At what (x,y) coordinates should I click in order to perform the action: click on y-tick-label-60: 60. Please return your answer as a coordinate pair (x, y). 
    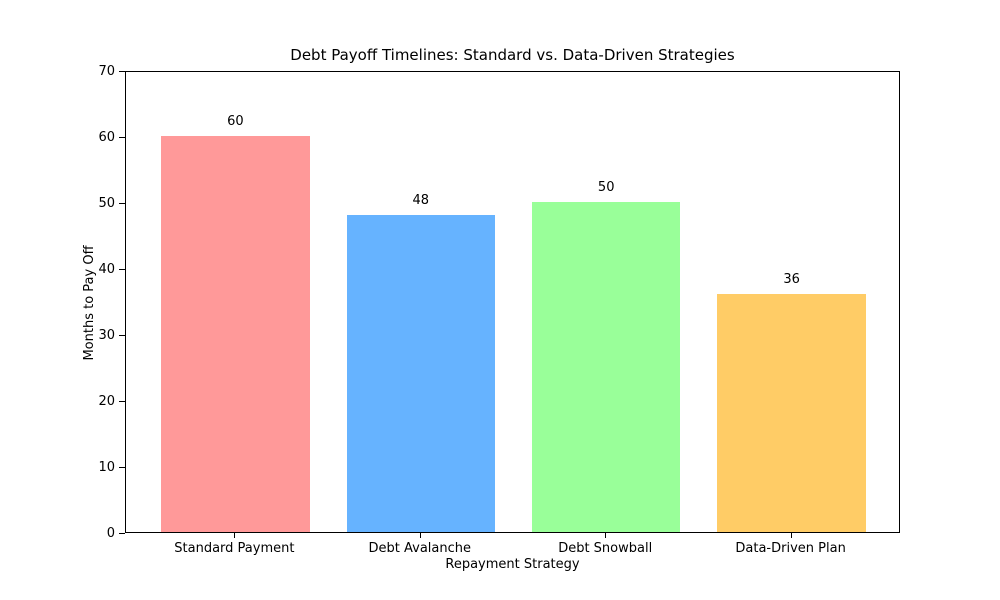
    Looking at the image, I should click on (106, 137).